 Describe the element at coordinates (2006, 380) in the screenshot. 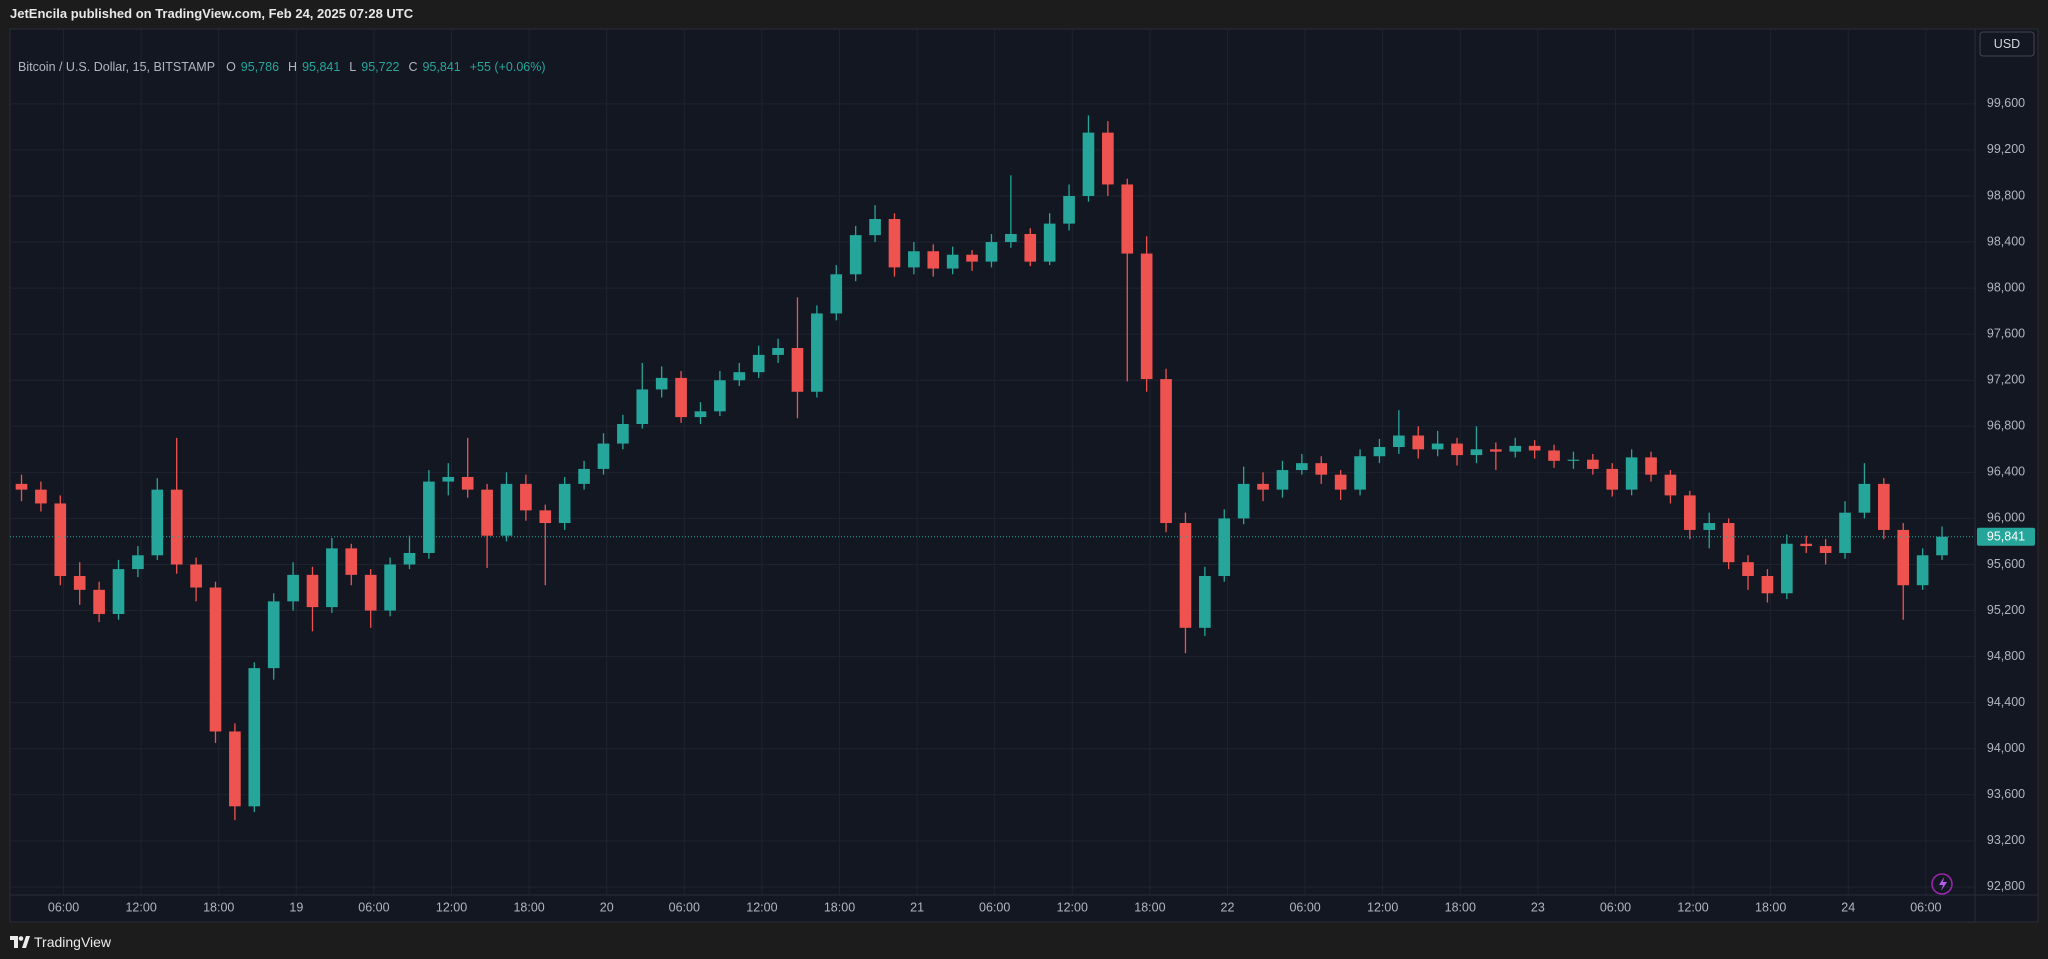

I see `y-tick-label: 97,200` at that location.